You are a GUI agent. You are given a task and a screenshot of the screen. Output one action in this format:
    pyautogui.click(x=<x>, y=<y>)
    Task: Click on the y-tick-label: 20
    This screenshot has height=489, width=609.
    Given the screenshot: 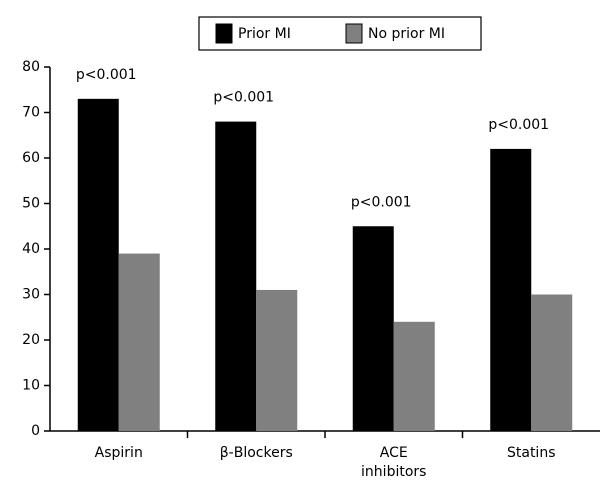 What is the action you would take?
    pyautogui.click(x=31, y=340)
    